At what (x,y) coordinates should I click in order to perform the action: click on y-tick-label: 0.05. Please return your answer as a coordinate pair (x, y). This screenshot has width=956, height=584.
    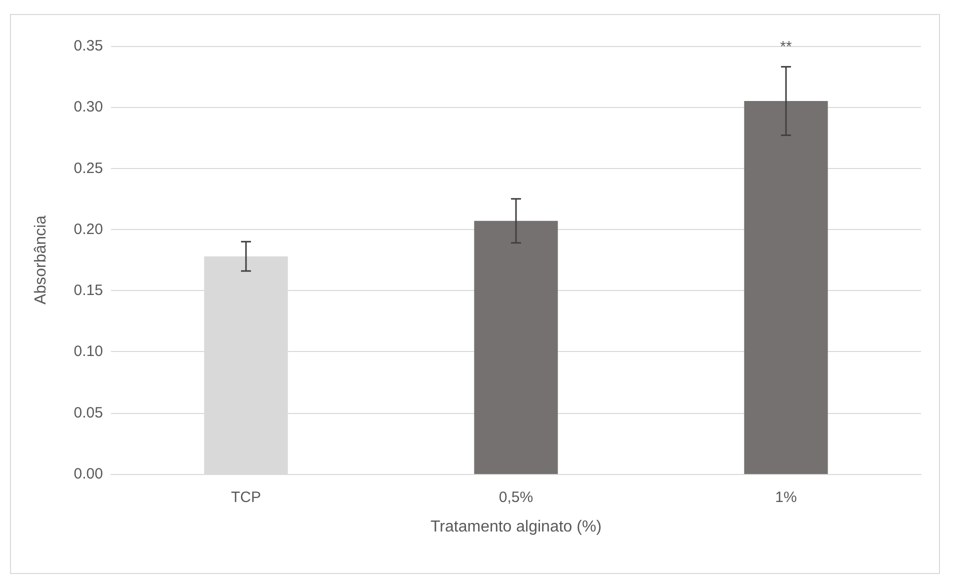
    Looking at the image, I should click on (88, 413).